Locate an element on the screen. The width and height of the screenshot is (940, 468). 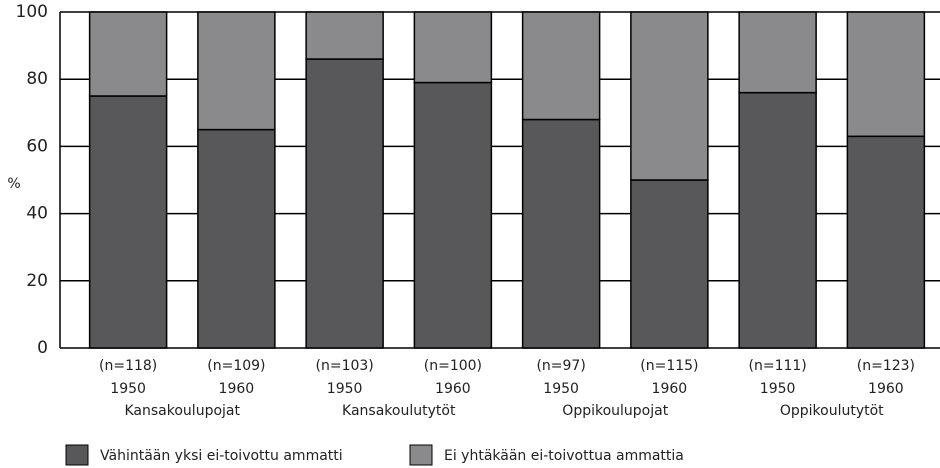
x-tick-label: (n=111) is located at coordinates (778, 366).